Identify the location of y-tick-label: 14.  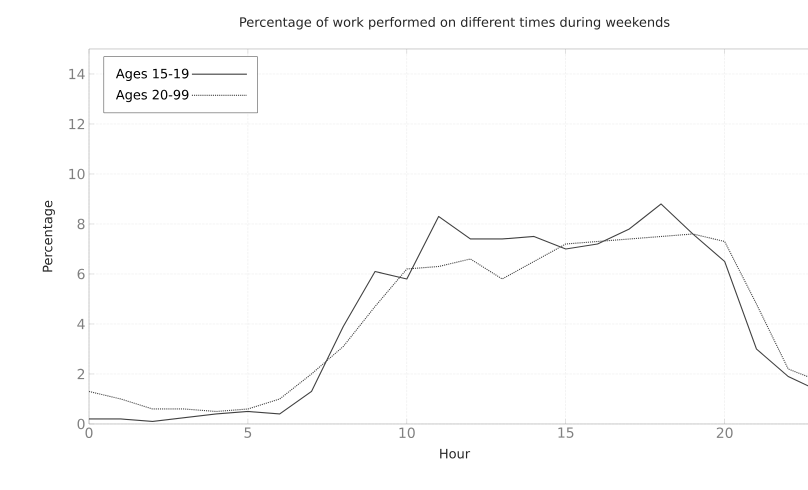
(77, 74).